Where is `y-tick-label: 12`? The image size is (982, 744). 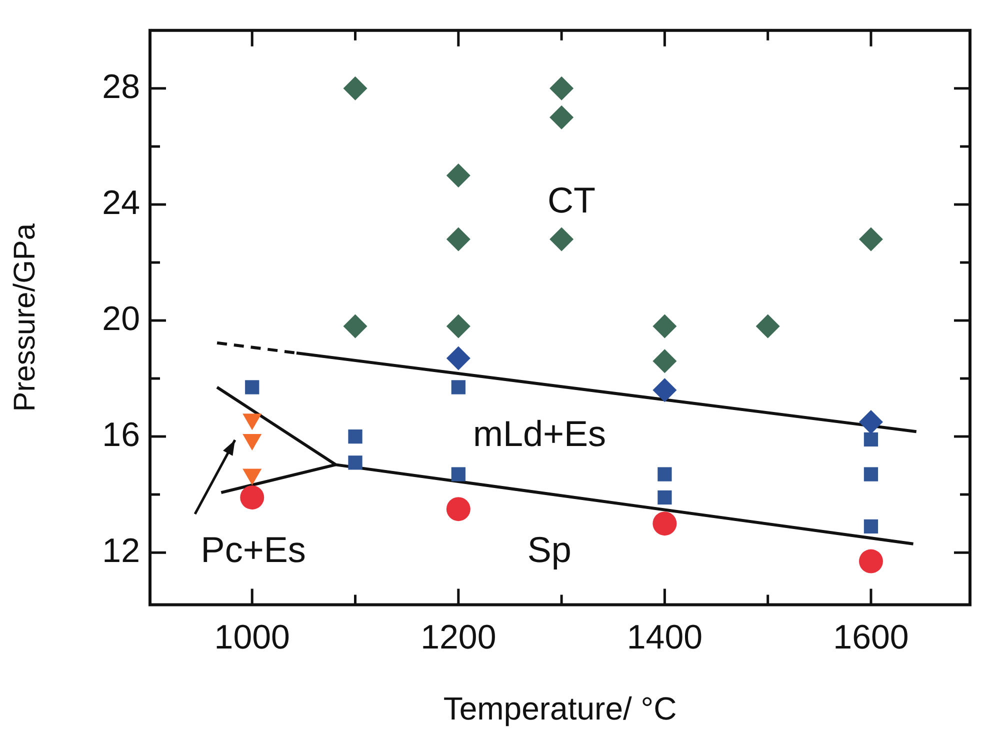
y-tick-label: 12 is located at coordinates (121, 551).